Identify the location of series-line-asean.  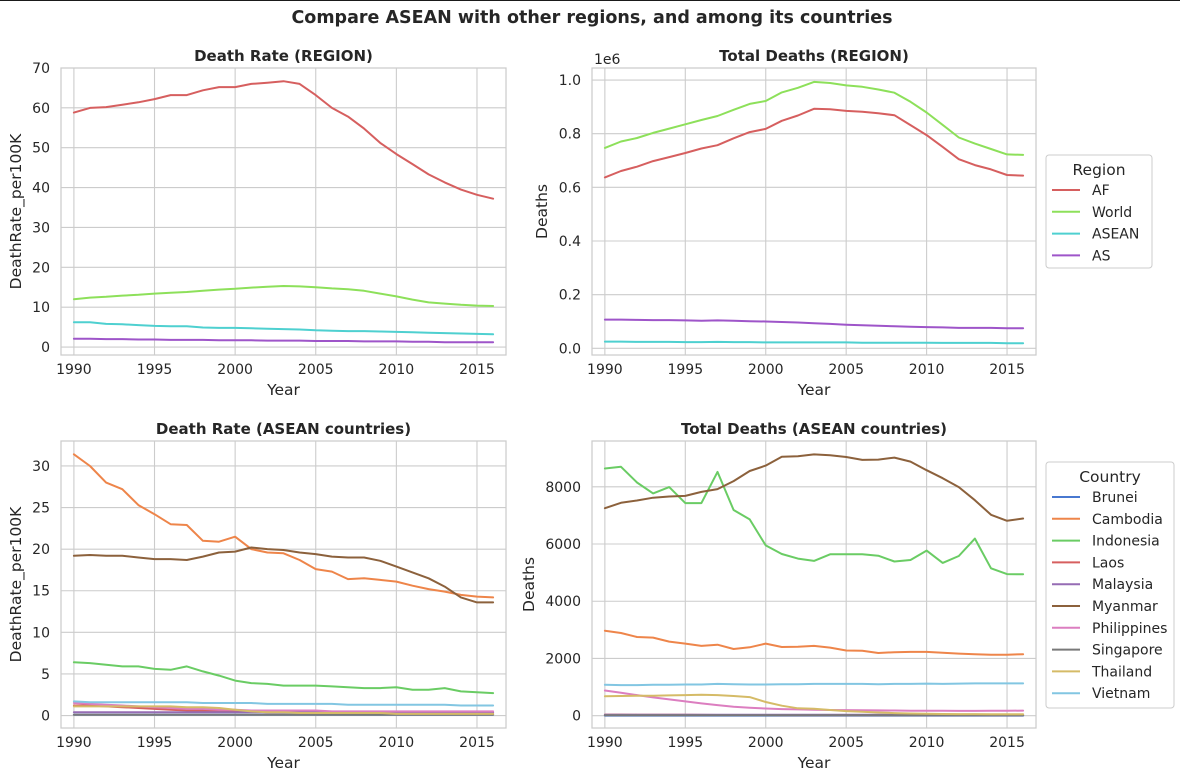
(814, 342).